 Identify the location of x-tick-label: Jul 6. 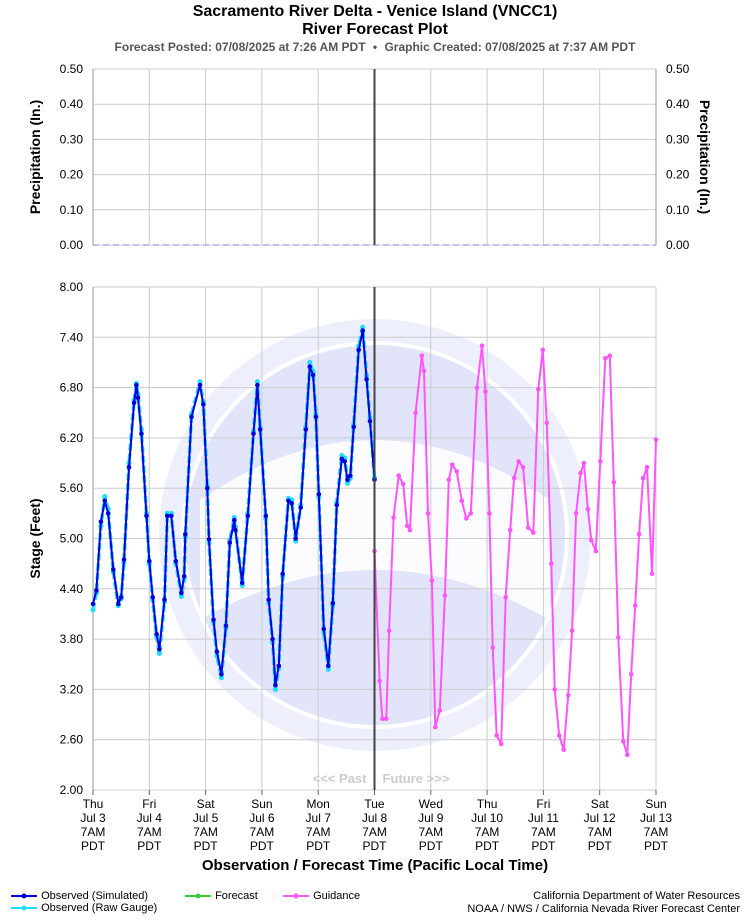
(262, 818).